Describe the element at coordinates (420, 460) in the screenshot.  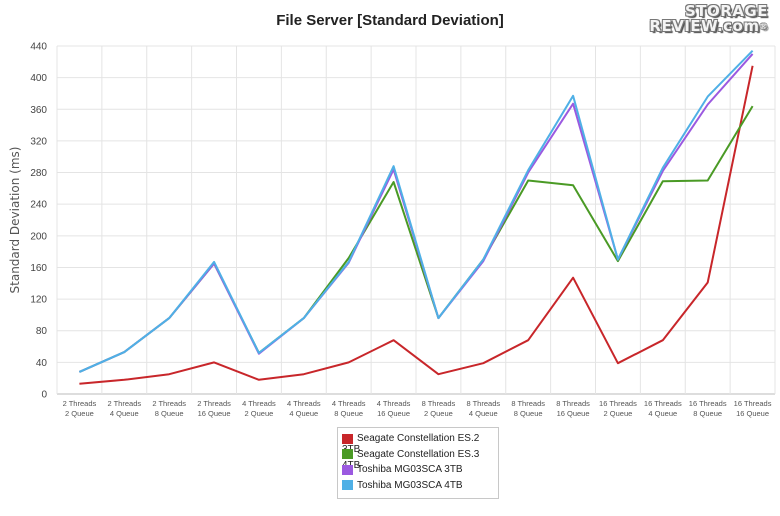
I see `legend-item: Seagate Constellation ES.3 4TB` at that location.